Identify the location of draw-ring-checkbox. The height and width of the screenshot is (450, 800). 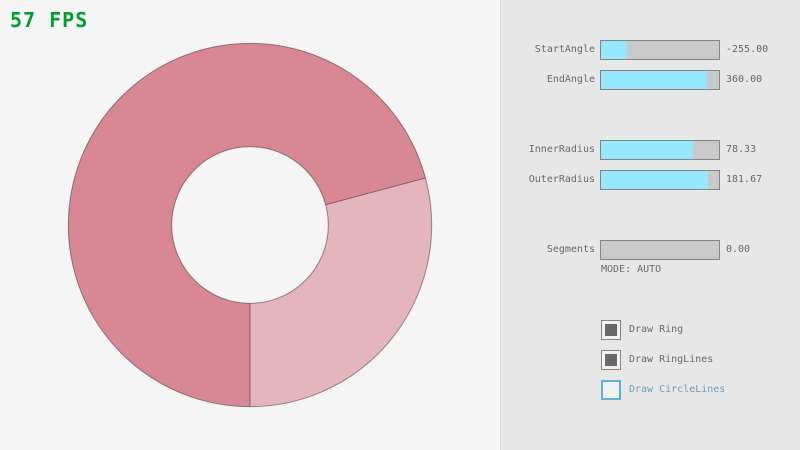
(611, 330).